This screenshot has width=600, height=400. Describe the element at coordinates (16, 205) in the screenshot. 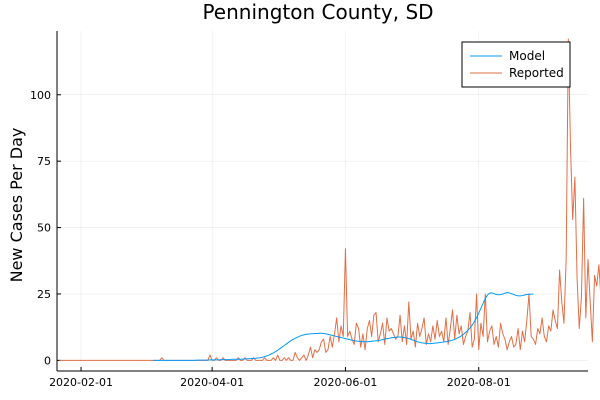

I see `y-axis-label: New Cases Per Day` at that location.